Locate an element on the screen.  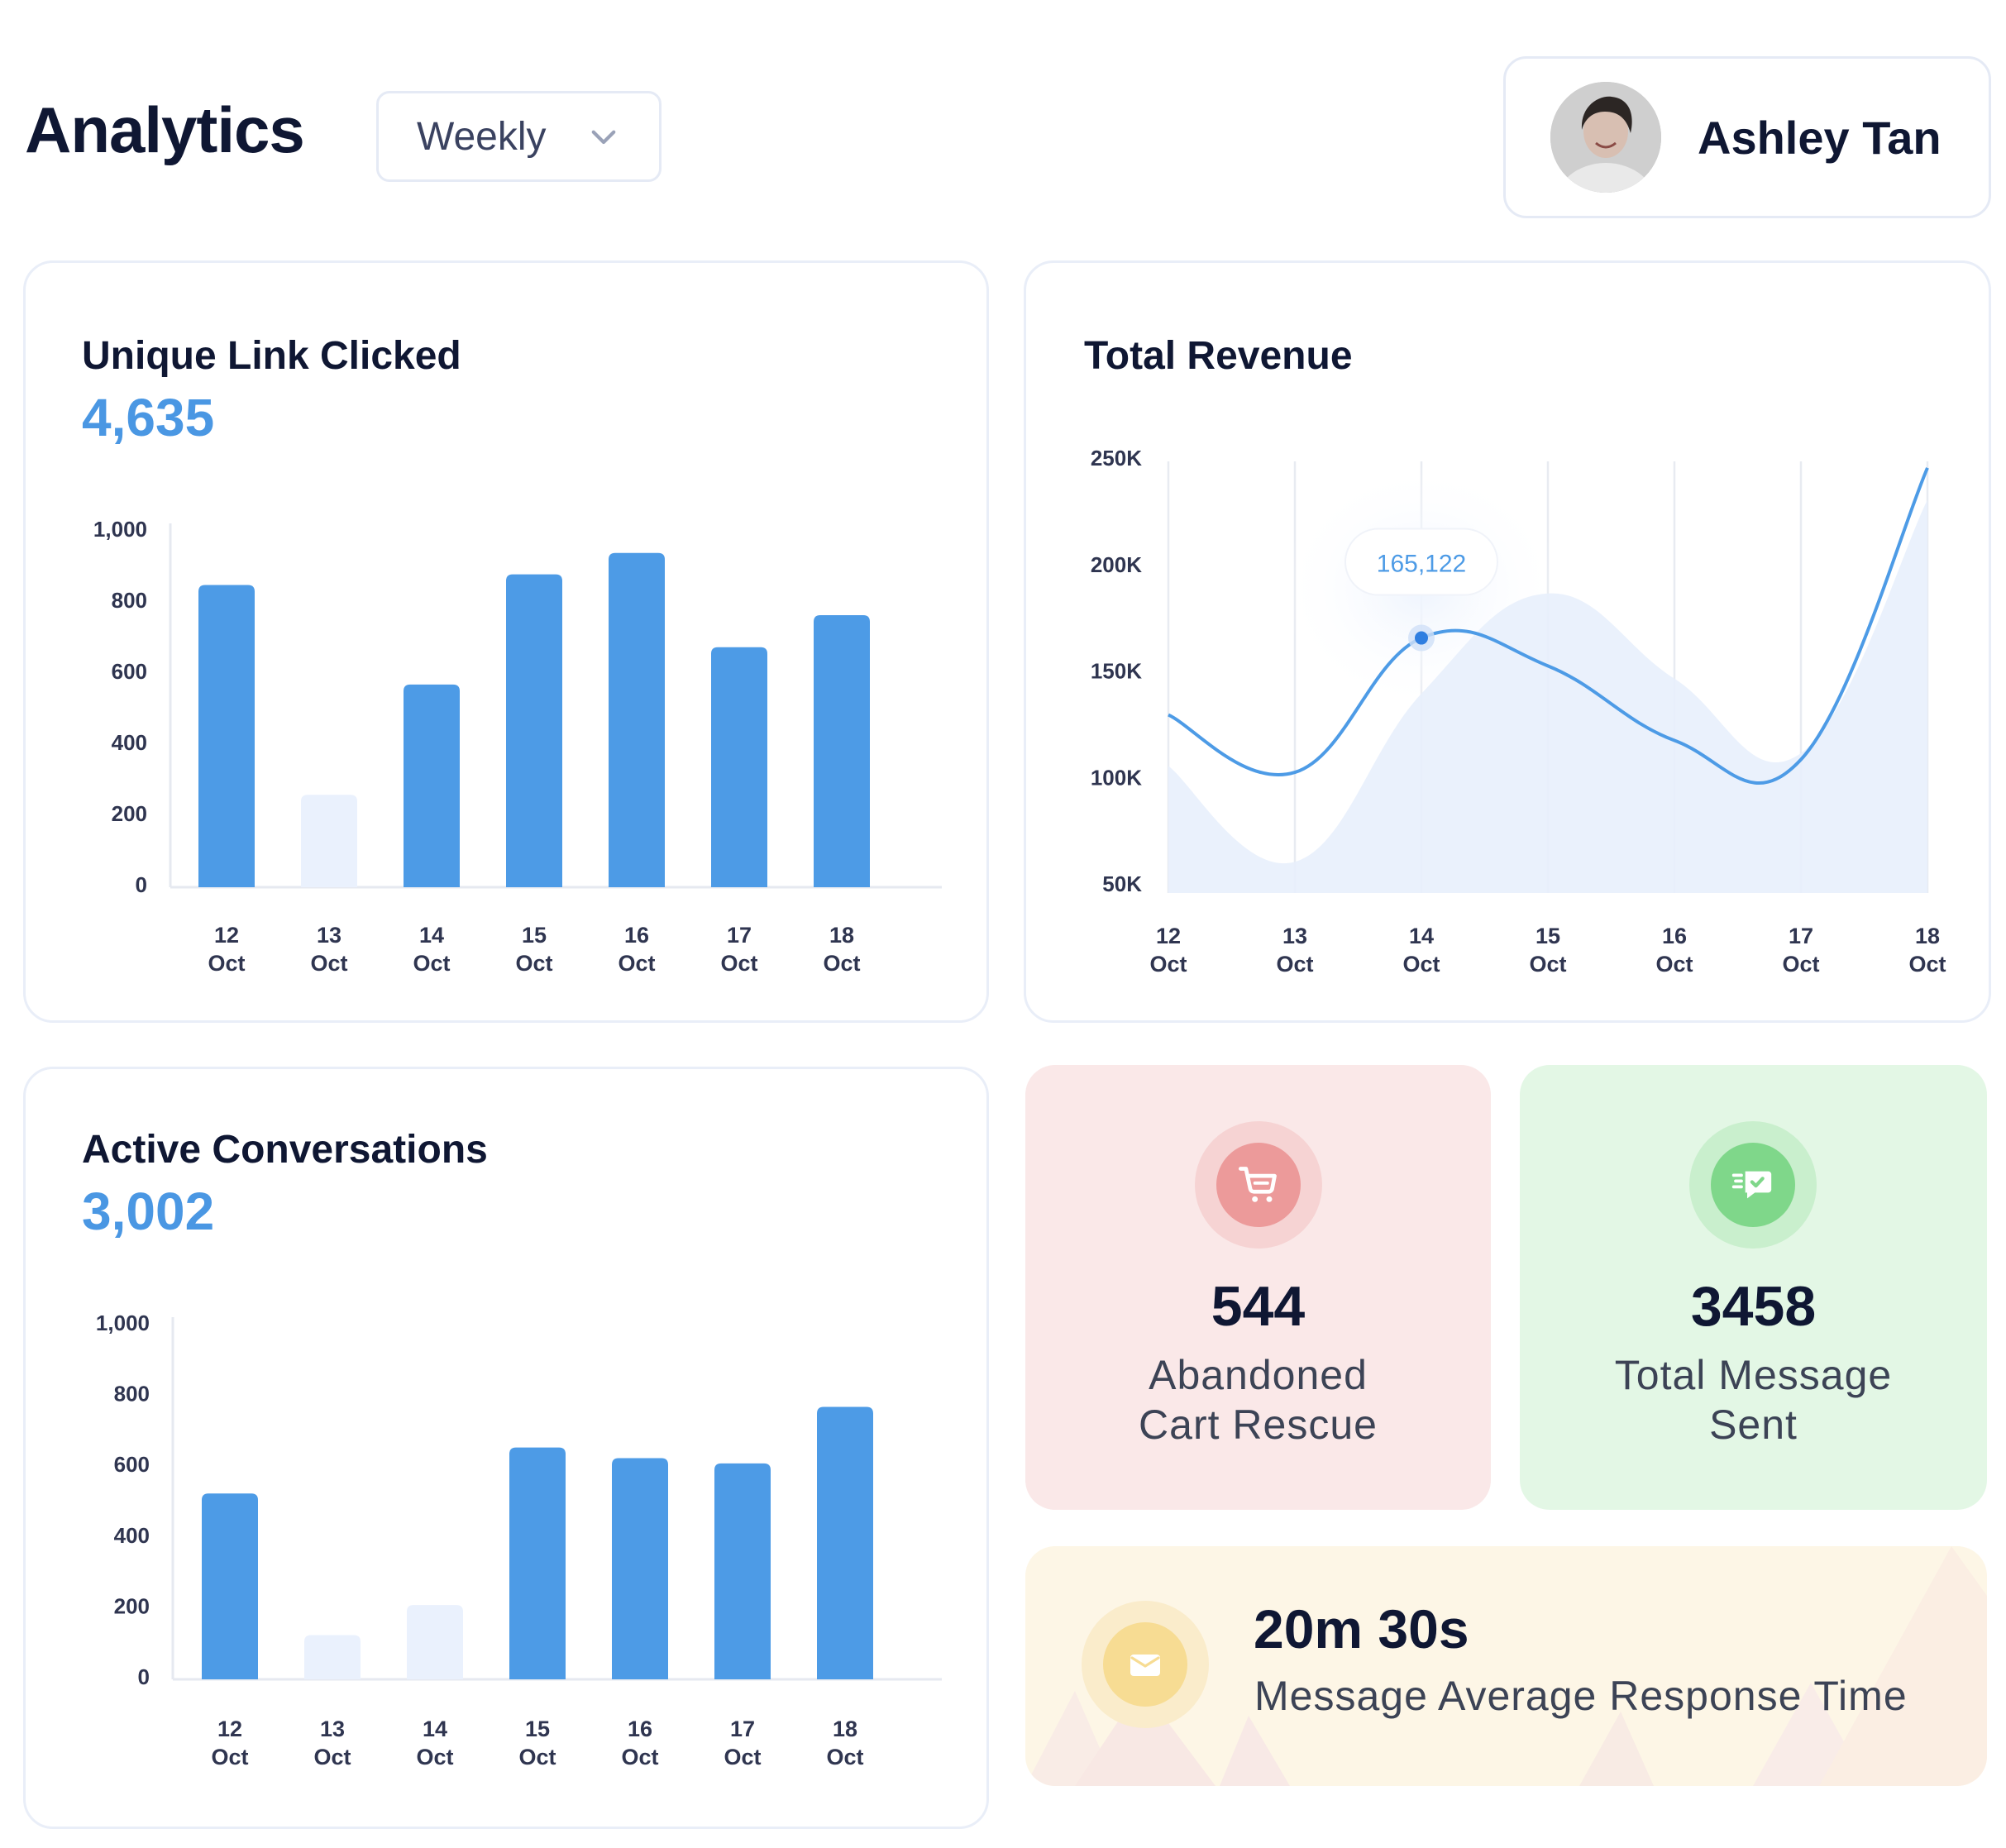
messages-sent-tile: 3458 Total Message Sent is located at coordinates (1753, 1287).